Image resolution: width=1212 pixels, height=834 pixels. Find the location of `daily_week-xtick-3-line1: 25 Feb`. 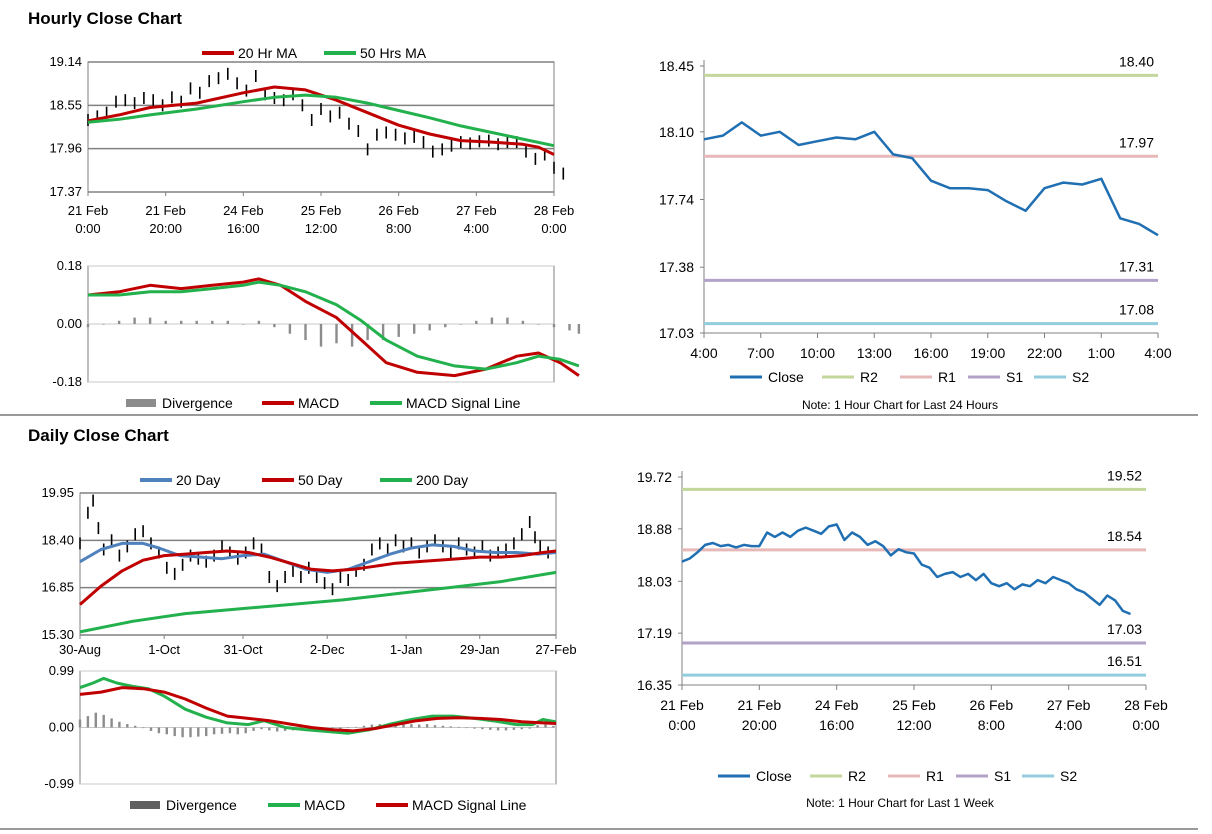

daily_week-xtick-3-line1: 25 Feb is located at coordinates (914, 705).